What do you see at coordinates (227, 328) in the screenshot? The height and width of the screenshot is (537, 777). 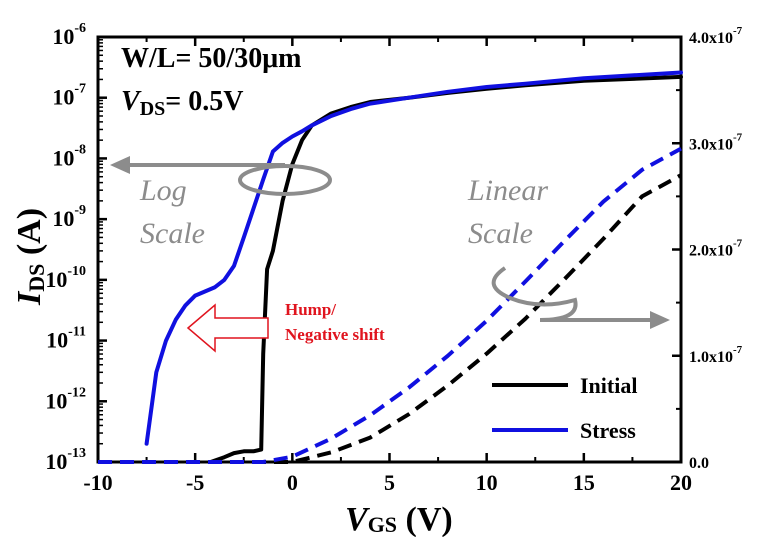 I see `hump-arrow` at bounding box center [227, 328].